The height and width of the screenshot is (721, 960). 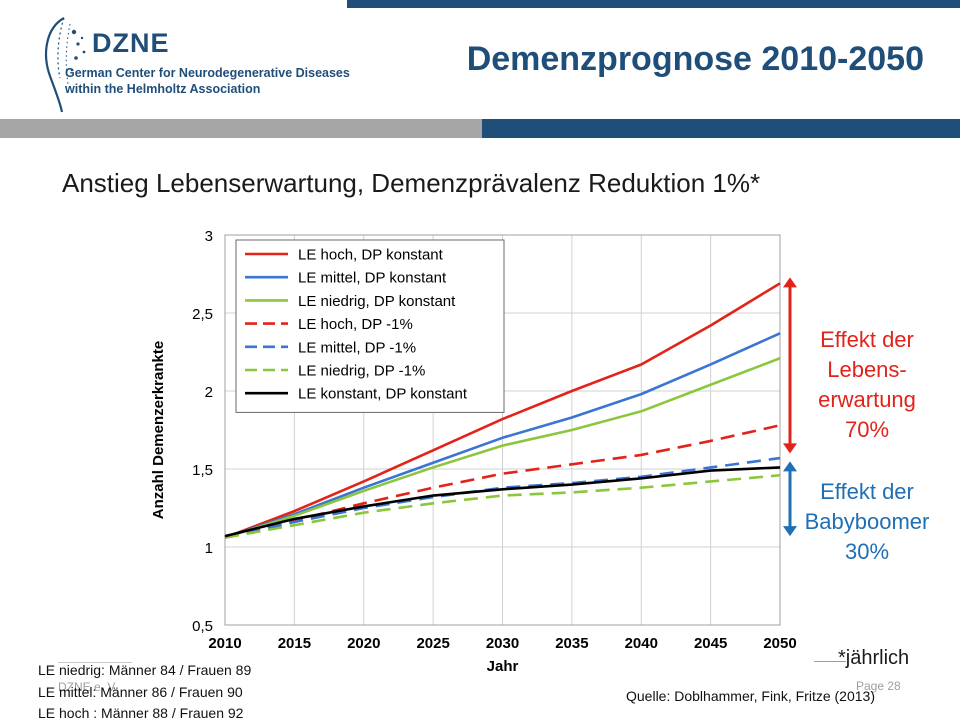 I want to click on y-tick-label: 1,5, so click(x=202, y=470).